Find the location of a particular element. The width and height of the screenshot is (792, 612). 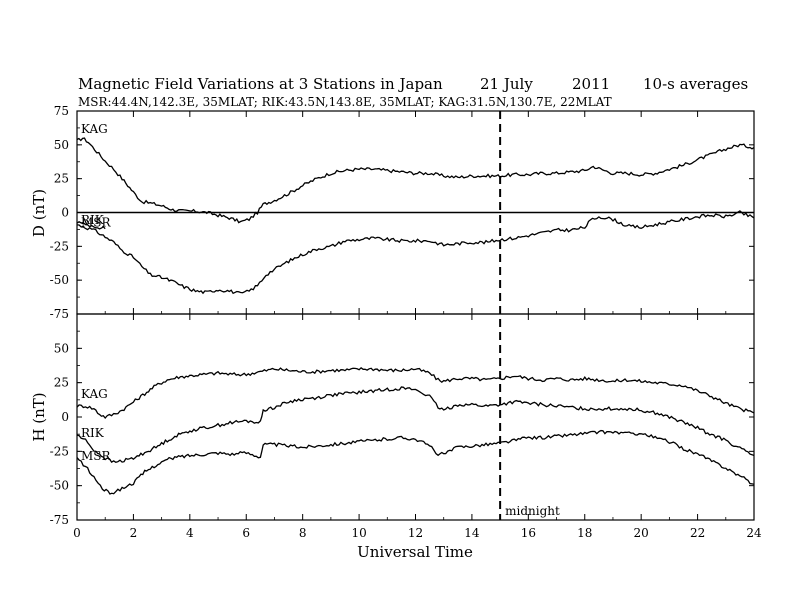

xtick-label: 10 is located at coordinates (358, 533).